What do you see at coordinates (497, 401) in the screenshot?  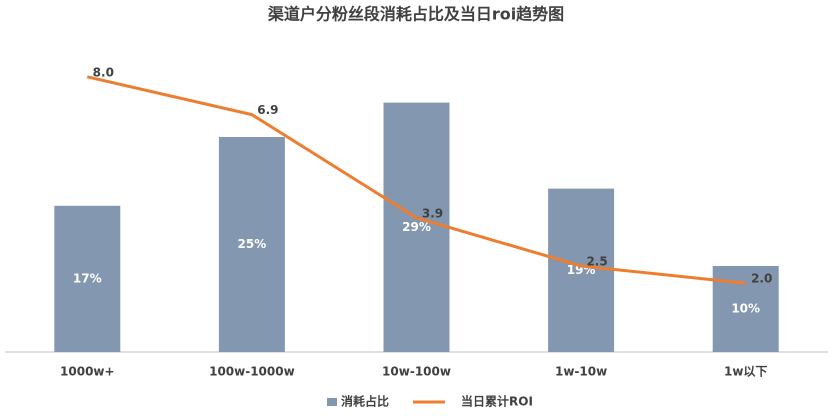 I see `legend-label: 当日累计ROI` at bounding box center [497, 401].